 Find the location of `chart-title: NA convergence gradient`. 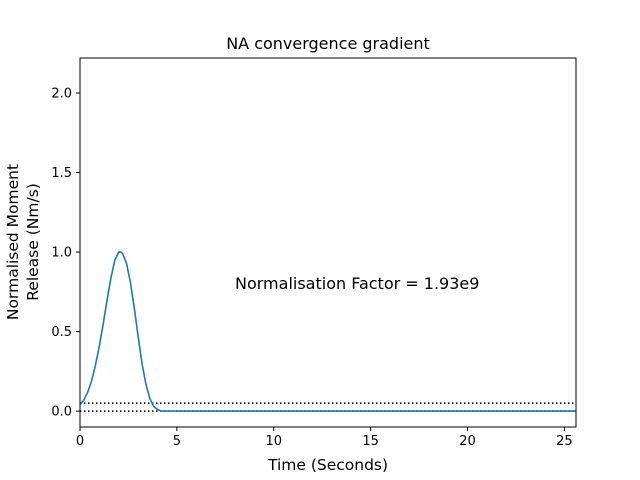

chart-title: NA convergence gradient is located at coordinates (328, 43).